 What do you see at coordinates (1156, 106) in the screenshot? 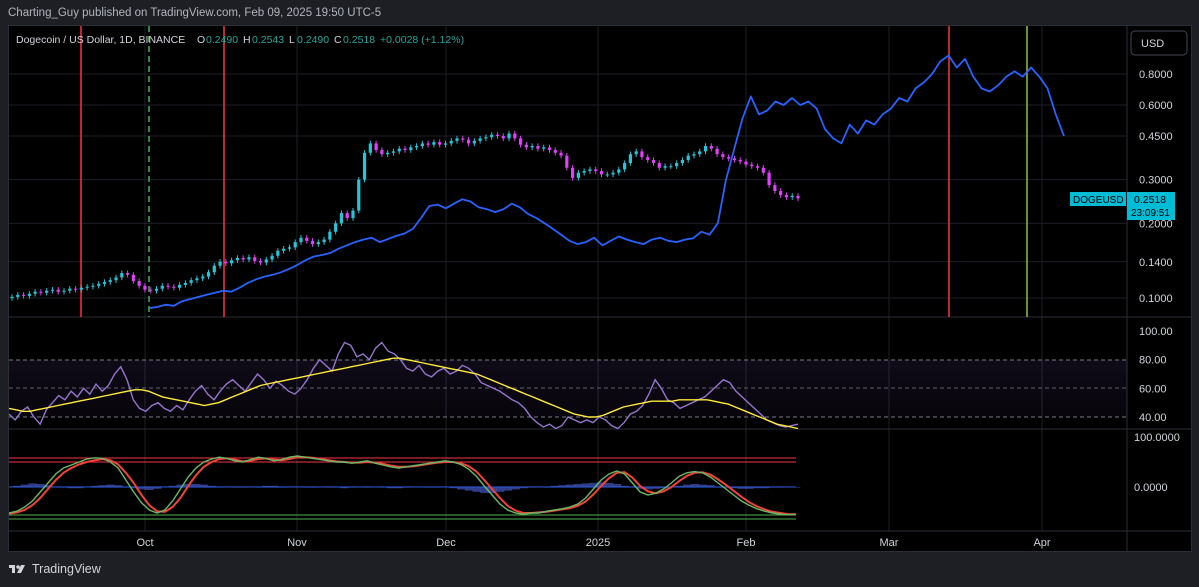
I see `price-tick-1: 0.6000` at bounding box center [1156, 106].